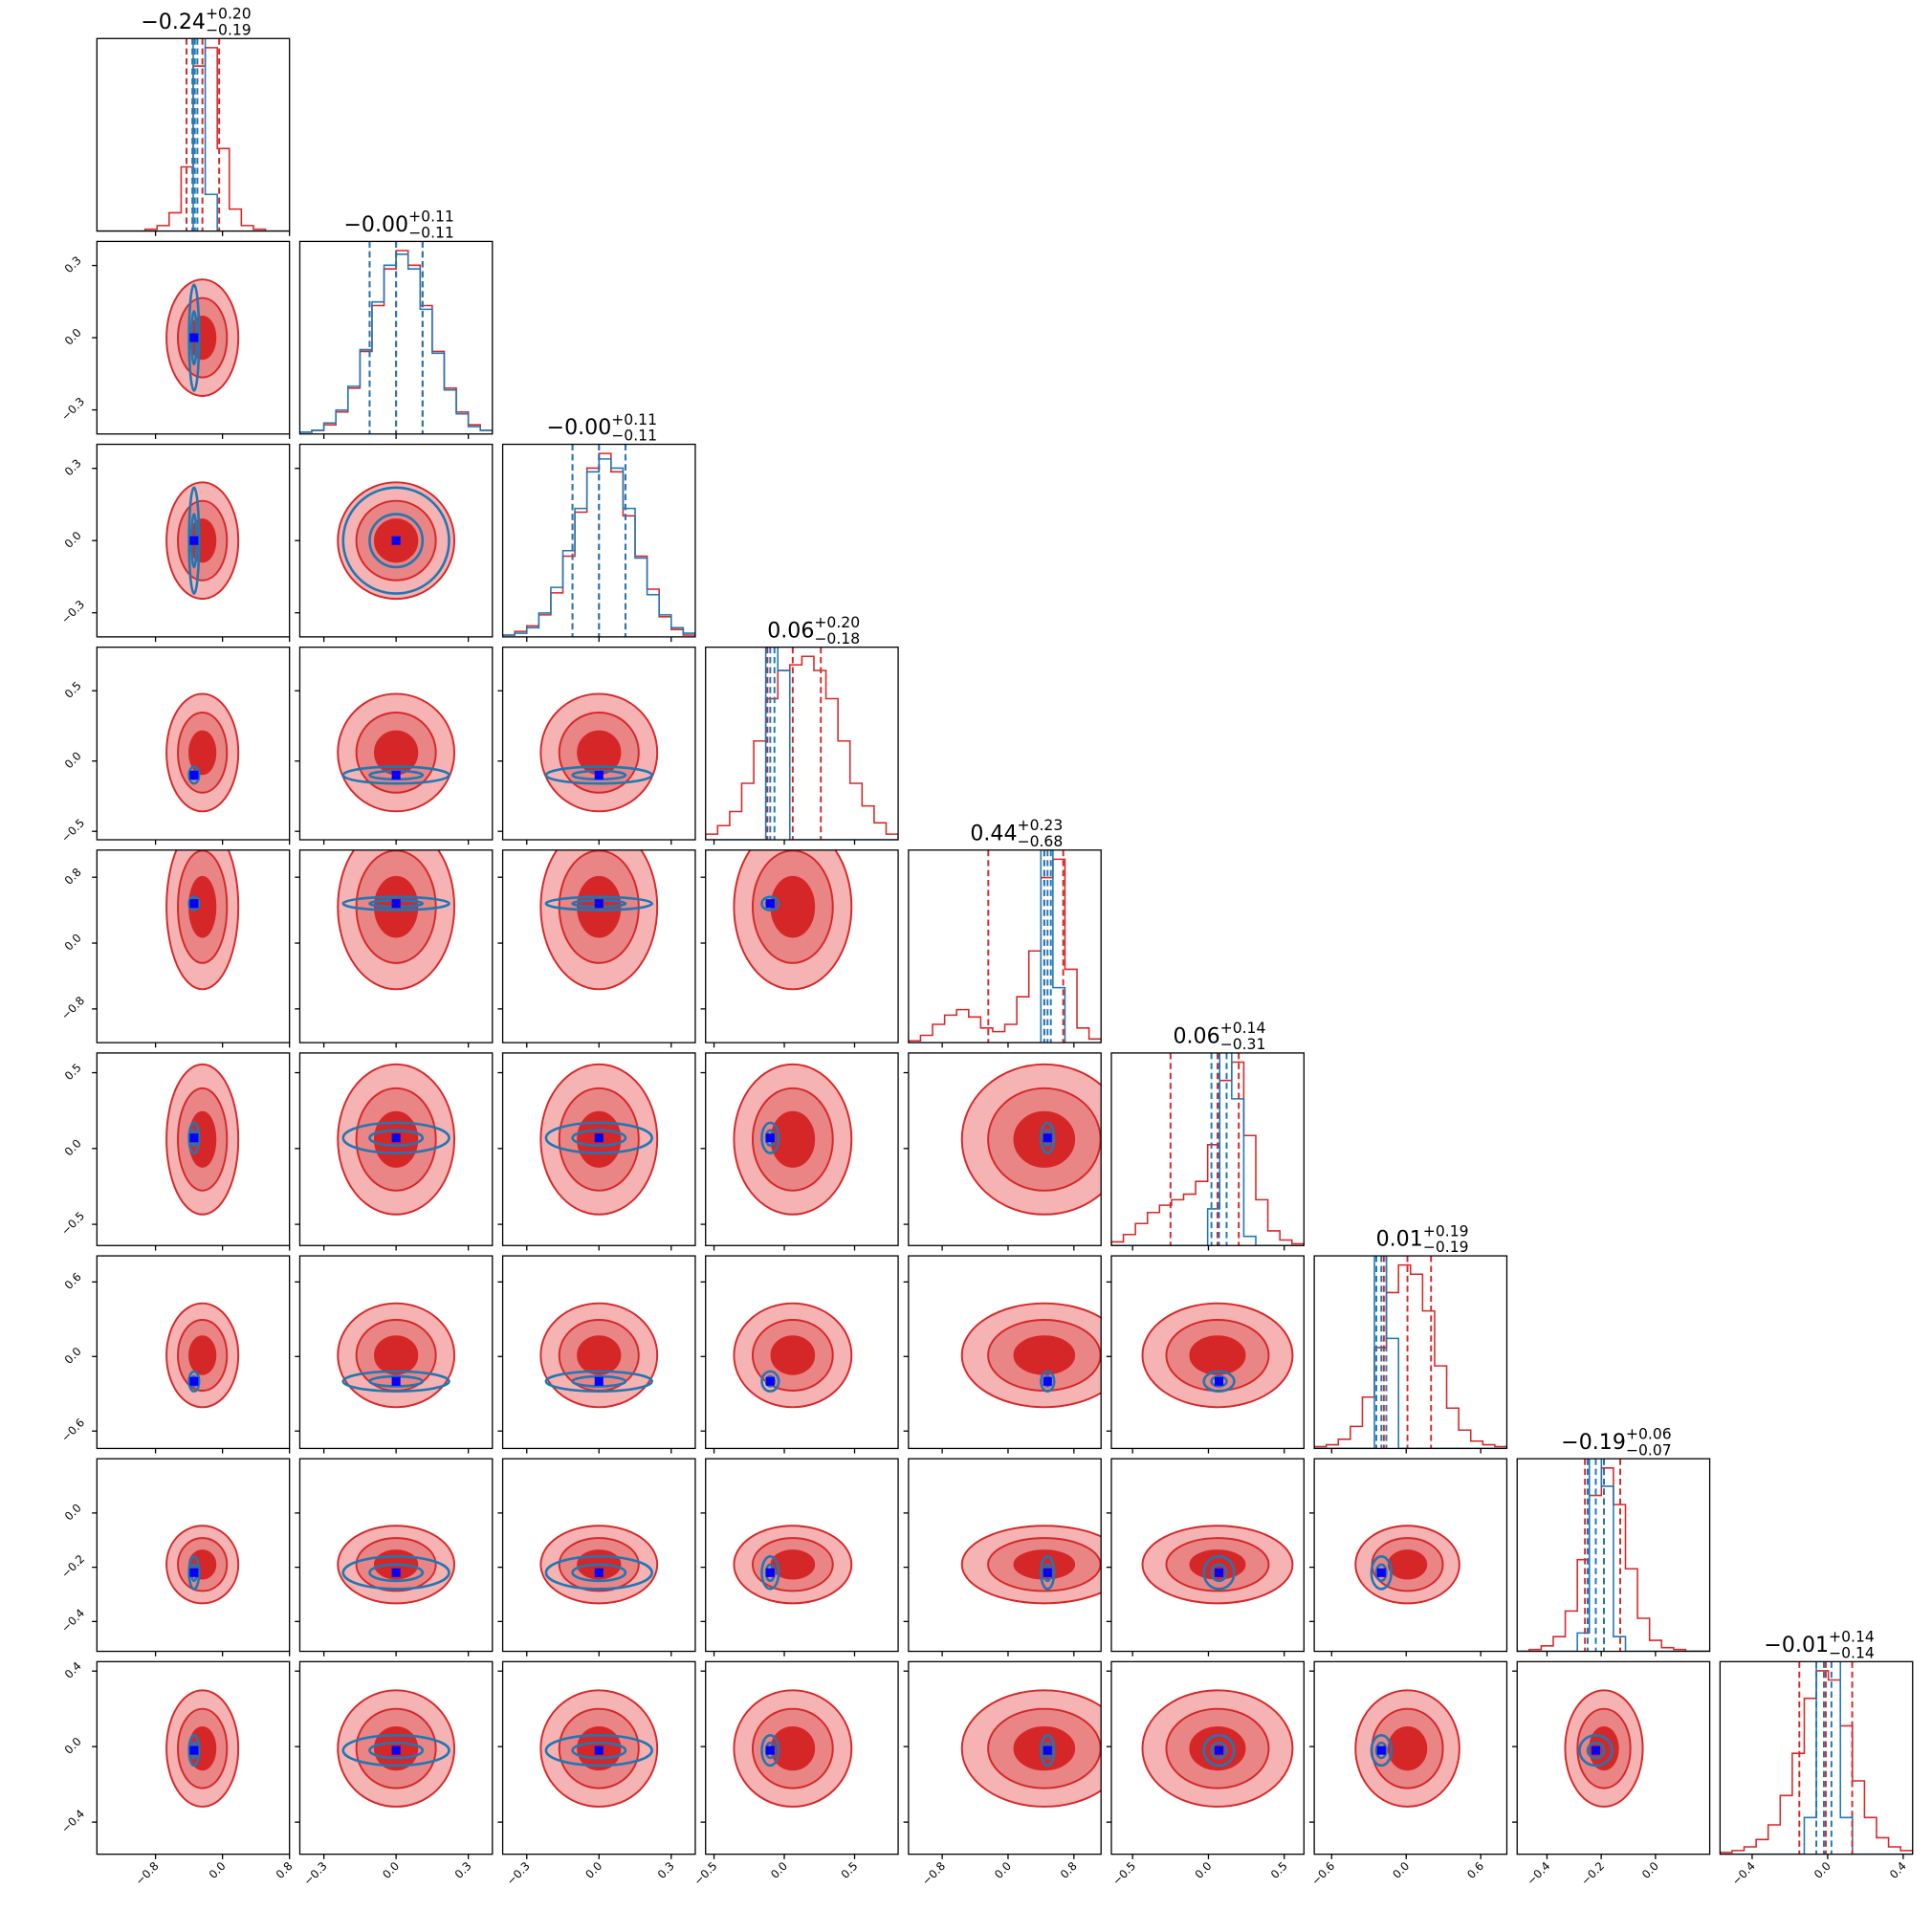  What do you see at coordinates (72, 1223) in the screenshot?
I see `y-tick-label: −0.5` at bounding box center [72, 1223].